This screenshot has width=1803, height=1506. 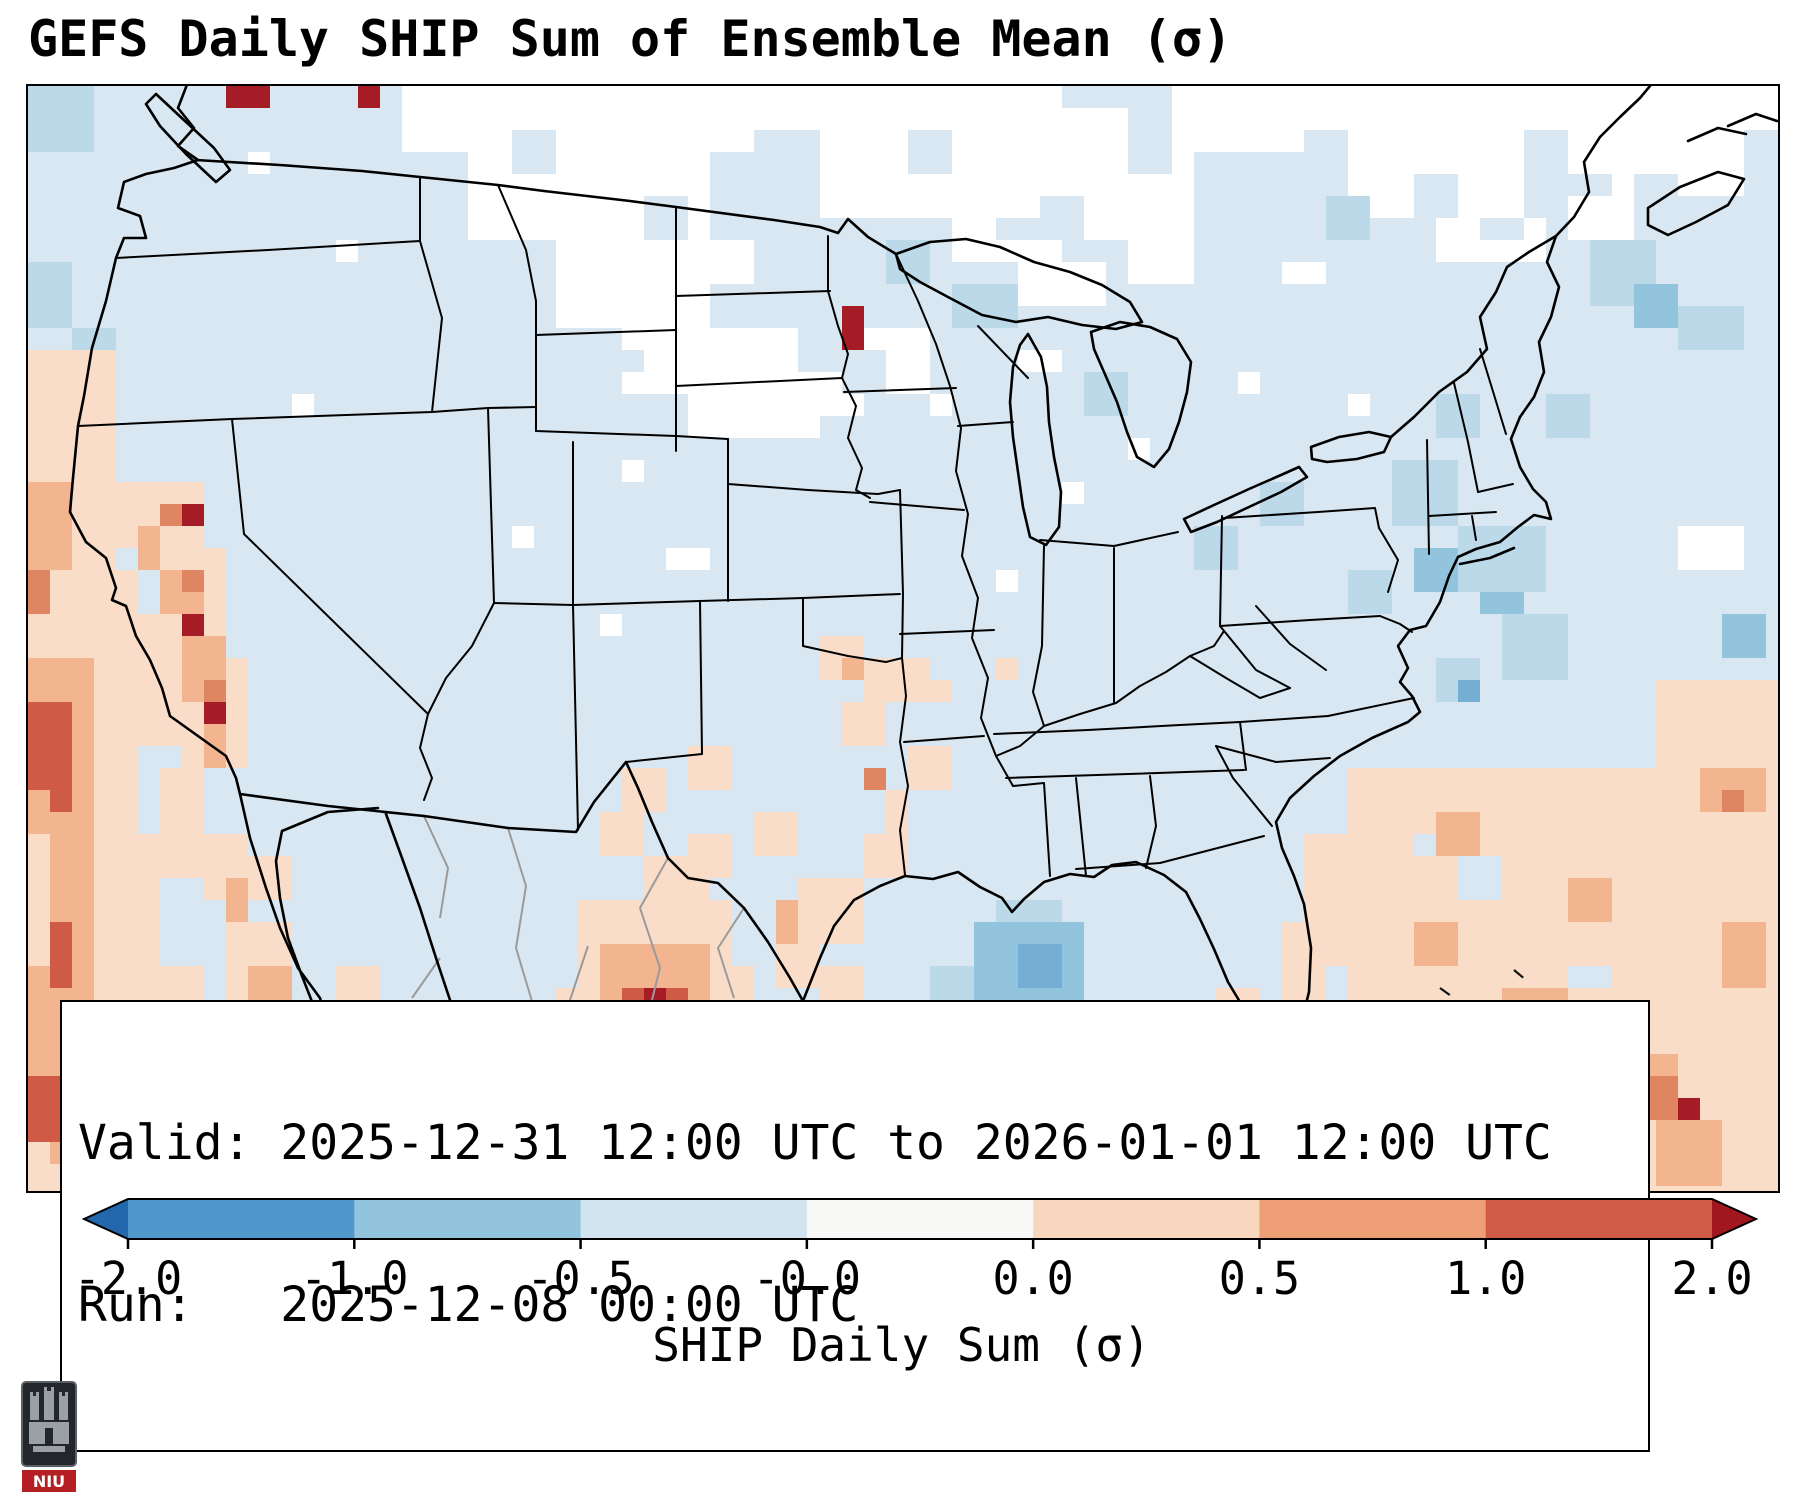 What do you see at coordinates (1259, 1278) in the screenshot?
I see `colorbar-tick-label: 0.5` at bounding box center [1259, 1278].